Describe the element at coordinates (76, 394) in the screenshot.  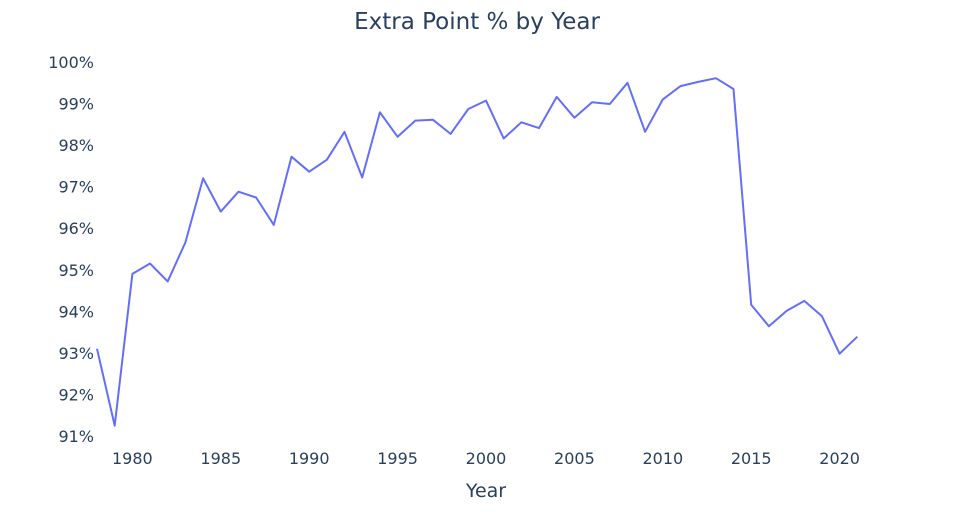
I see `y-tick-label: 92%` at that location.